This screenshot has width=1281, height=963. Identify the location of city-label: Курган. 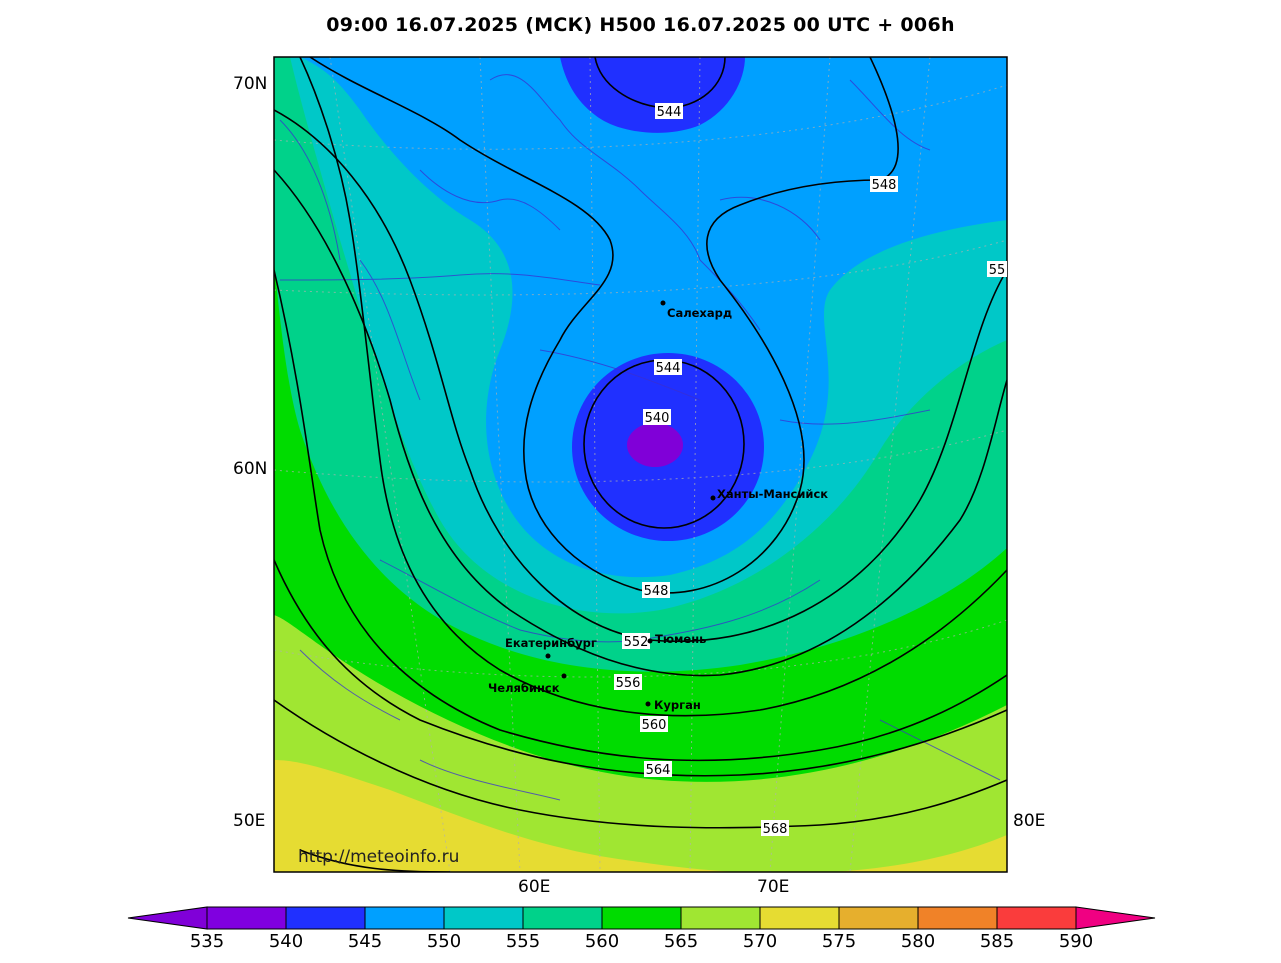
(677, 705).